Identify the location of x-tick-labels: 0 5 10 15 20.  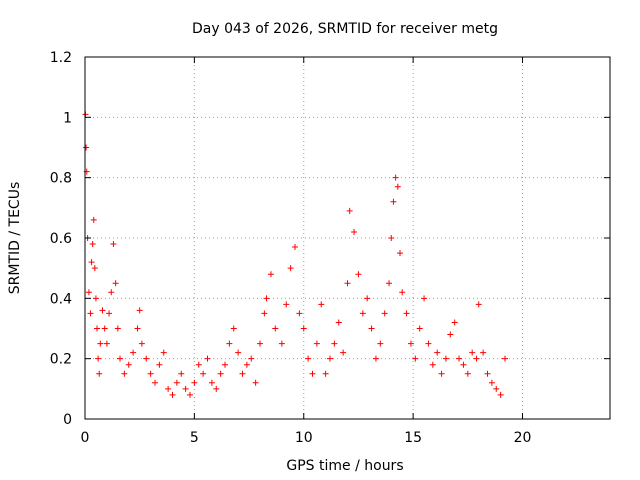
(306, 438).